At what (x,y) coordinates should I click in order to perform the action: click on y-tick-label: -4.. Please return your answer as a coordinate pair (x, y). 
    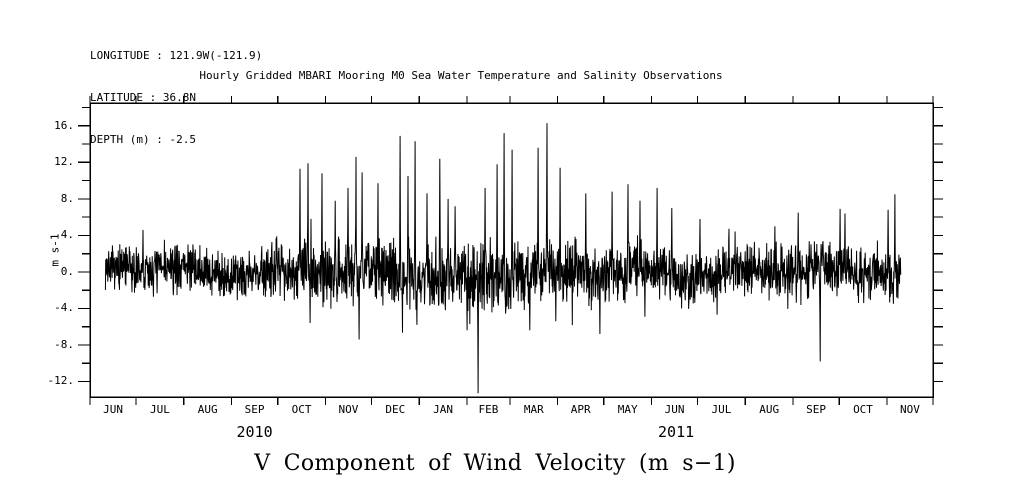
    Looking at the image, I should click on (64, 308).